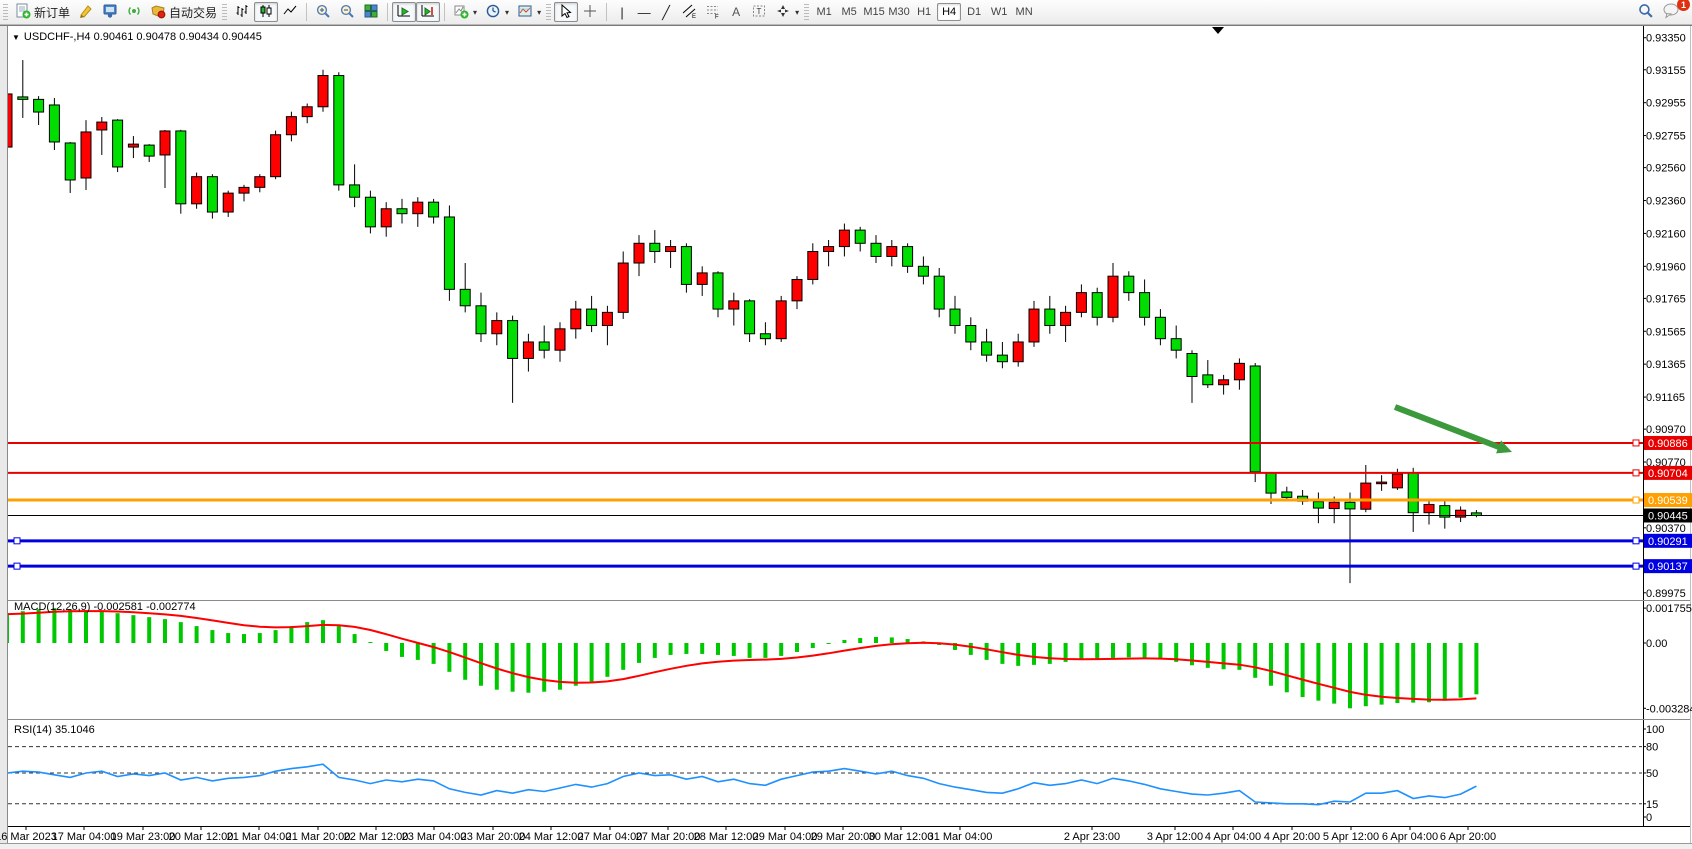  I want to click on cursor-icon, so click(566, 12).